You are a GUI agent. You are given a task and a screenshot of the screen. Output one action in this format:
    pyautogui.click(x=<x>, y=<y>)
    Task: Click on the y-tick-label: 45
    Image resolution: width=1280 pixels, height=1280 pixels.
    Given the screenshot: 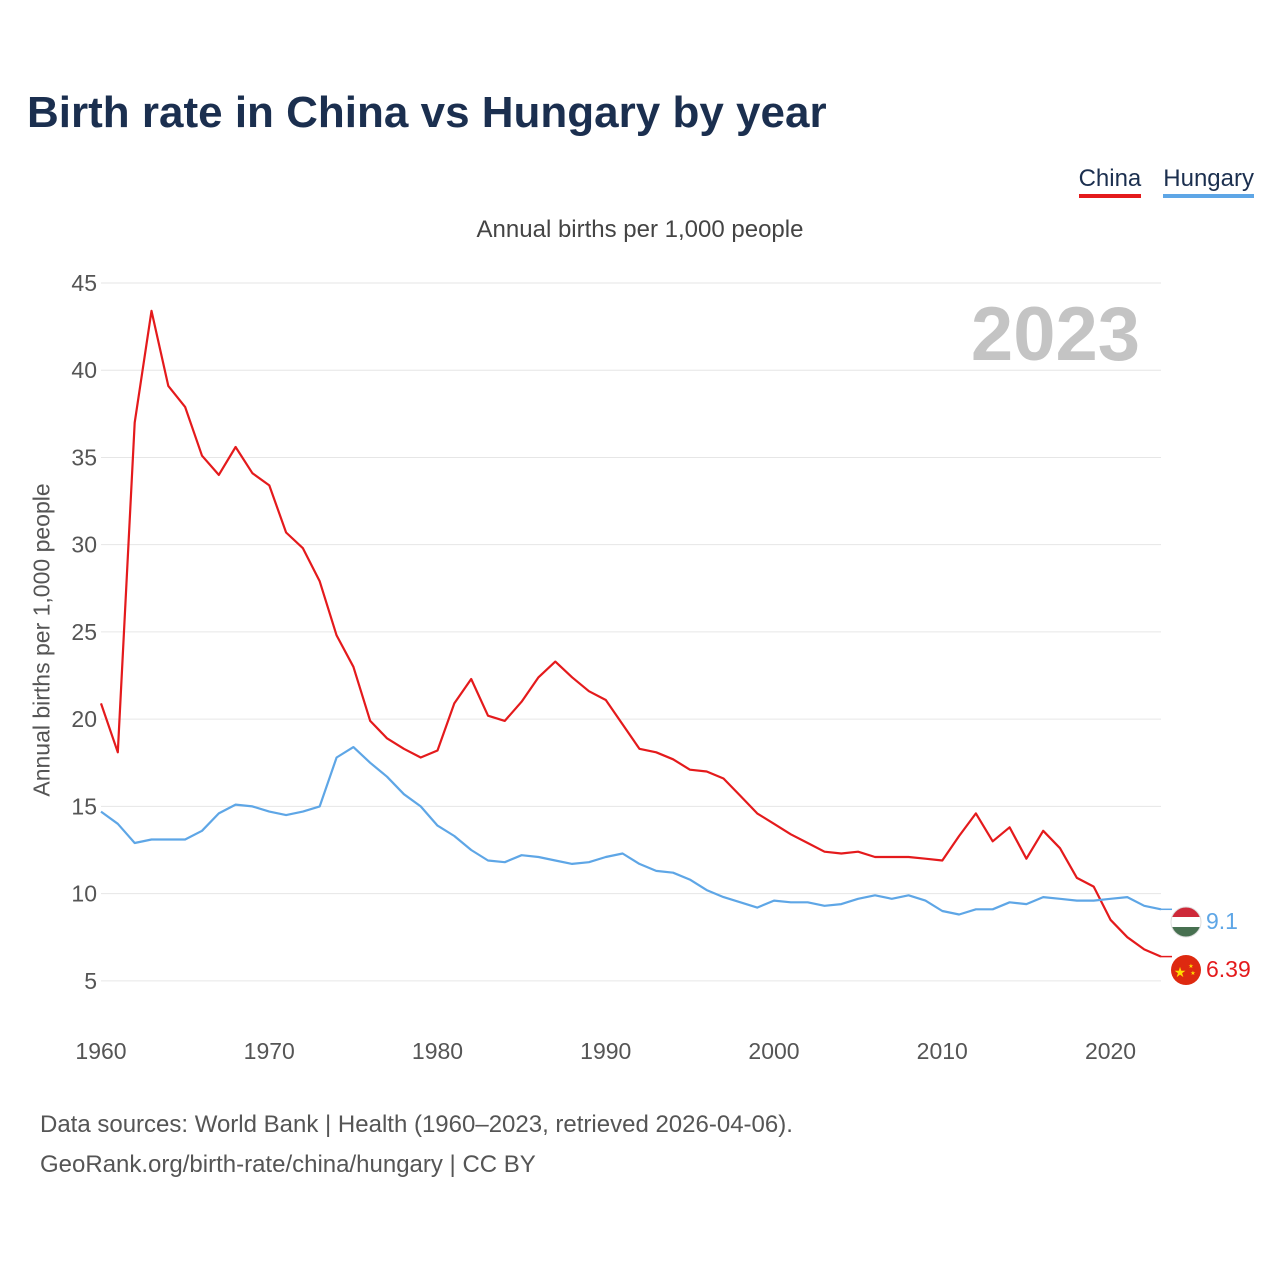 What is the action you would take?
    pyautogui.click(x=84, y=283)
    